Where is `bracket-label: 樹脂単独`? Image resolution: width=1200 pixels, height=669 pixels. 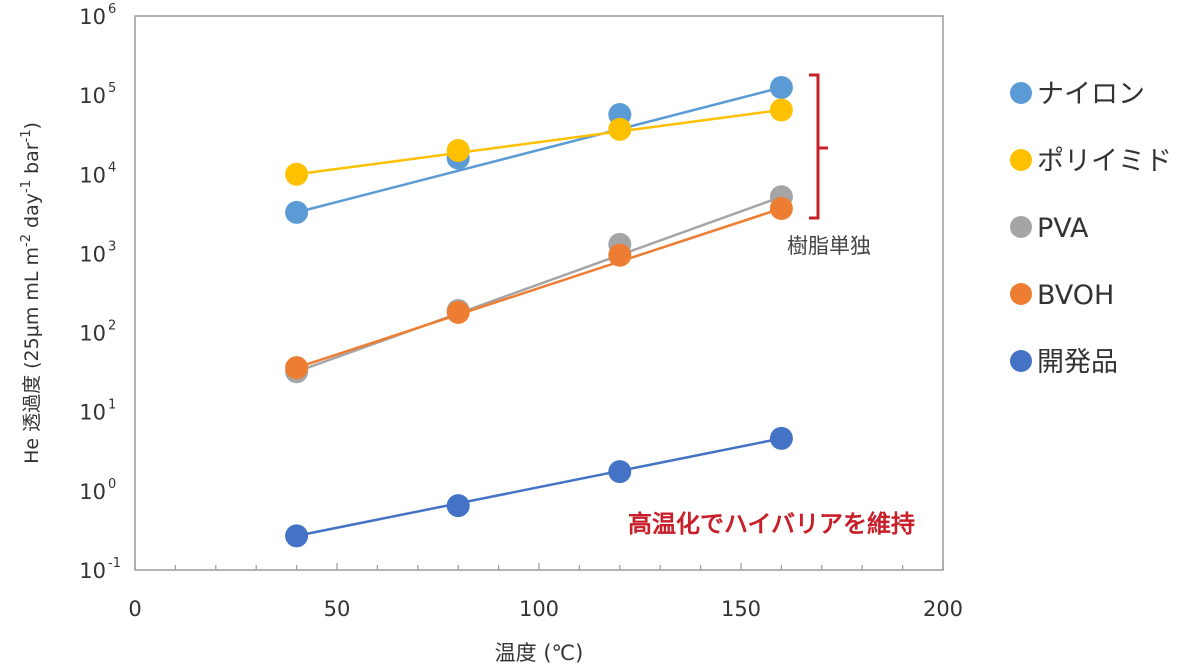
bracket-label: 樹脂単独 is located at coordinates (829, 246).